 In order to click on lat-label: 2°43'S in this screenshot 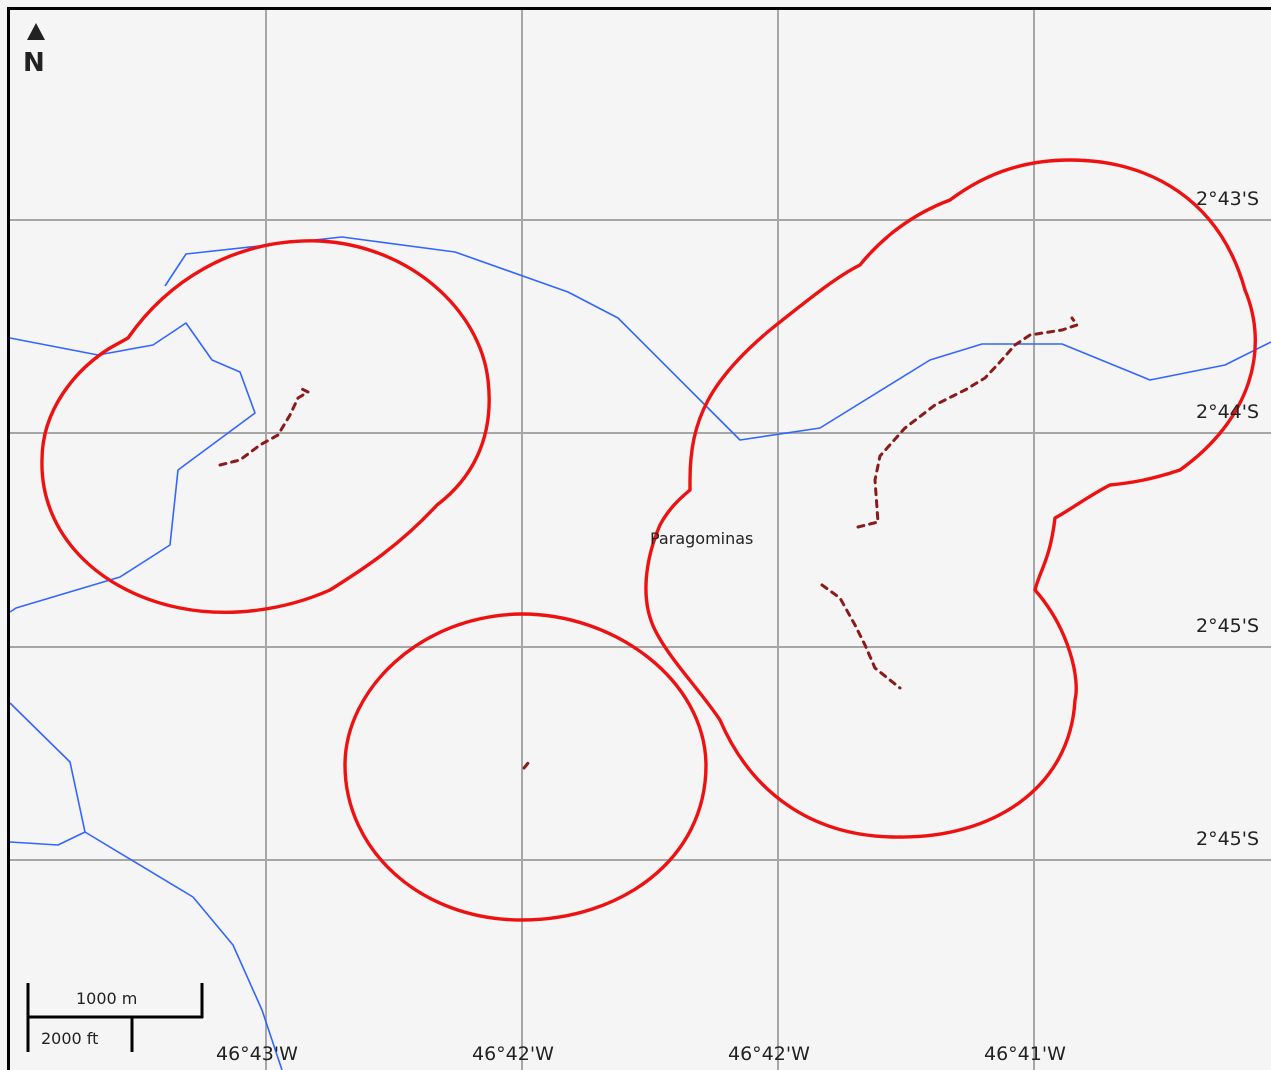, I will do `click(1227, 199)`.